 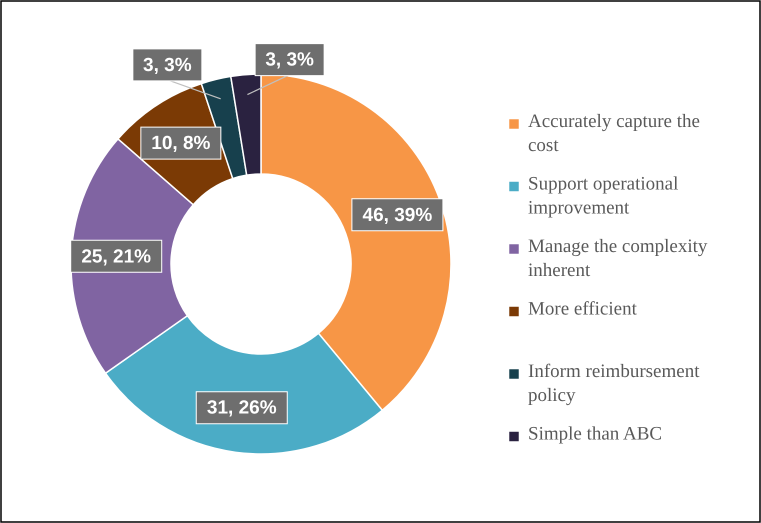 What do you see at coordinates (583, 309) in the screenshot?
I see `legend-label: More efficient` at bounding box center [583, 309].